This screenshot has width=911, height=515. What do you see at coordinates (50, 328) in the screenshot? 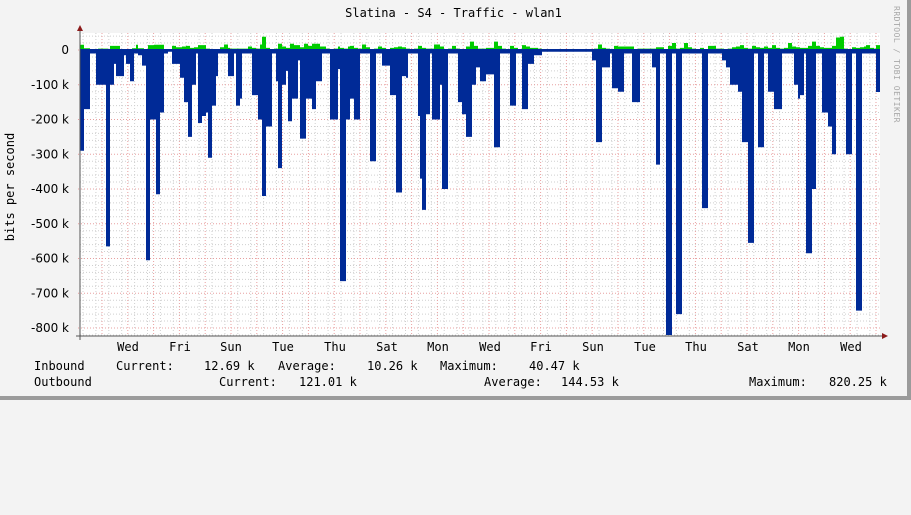
I see `y-tick-label: -800 k` at bounding box center [50, 328].